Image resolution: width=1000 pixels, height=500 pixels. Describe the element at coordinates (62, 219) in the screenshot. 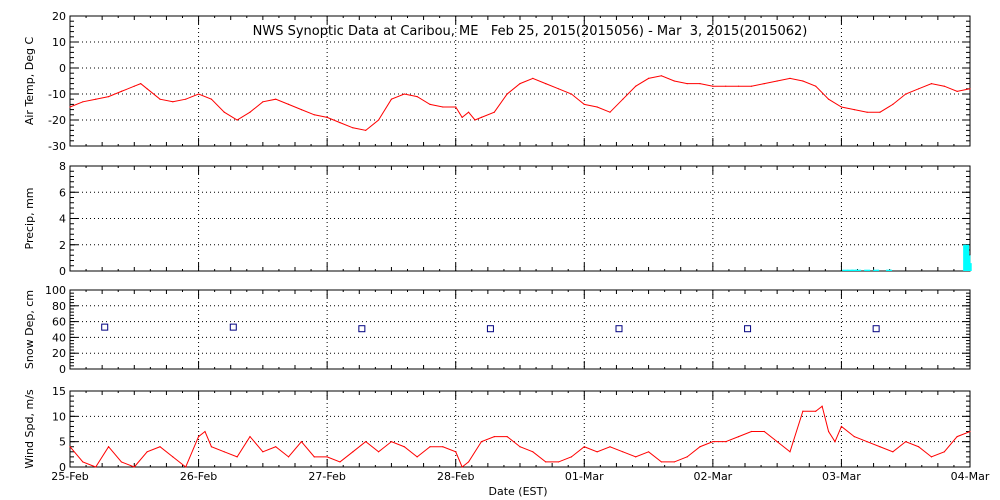

I see `y-tick-label: 4` at that location.